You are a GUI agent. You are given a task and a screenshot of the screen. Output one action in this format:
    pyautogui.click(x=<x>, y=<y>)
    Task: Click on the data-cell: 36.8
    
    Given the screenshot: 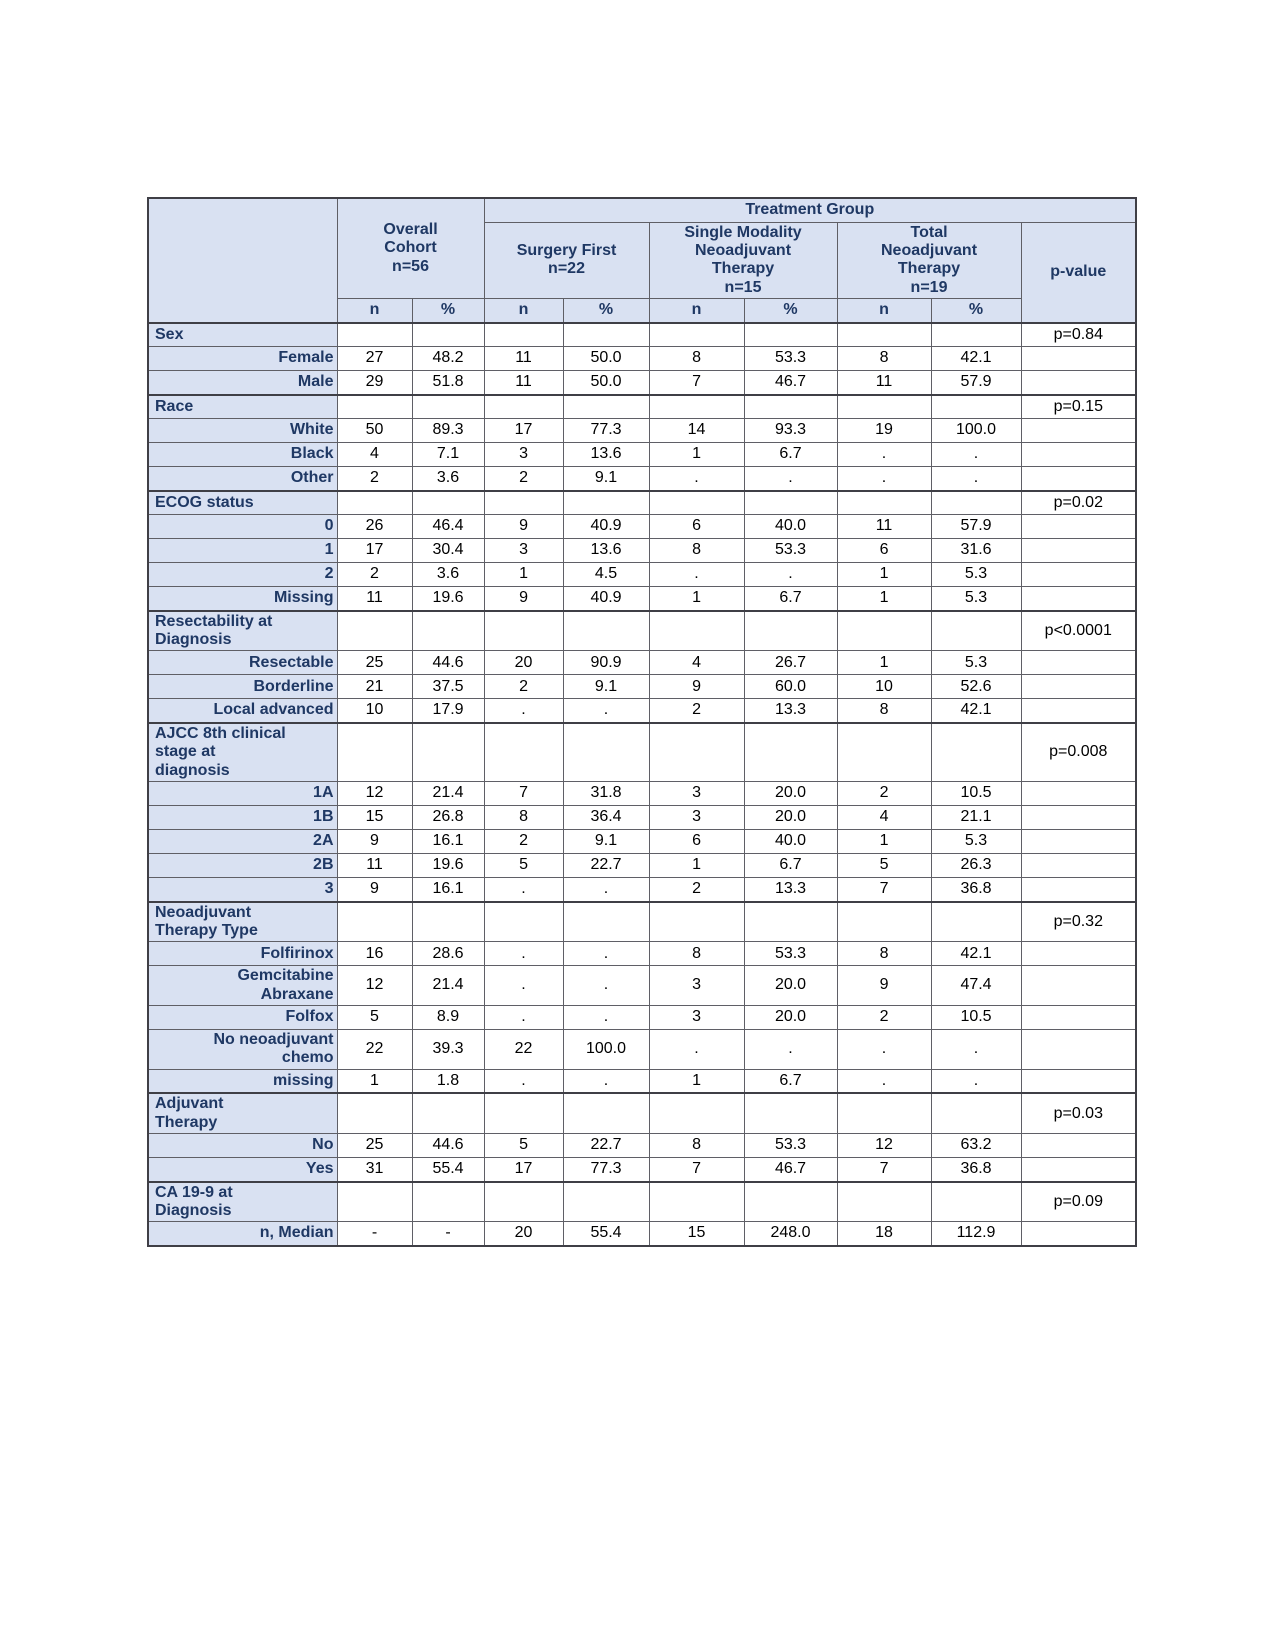 What is the action you would take?
    pyautogui.click(x=976, y=890)
    